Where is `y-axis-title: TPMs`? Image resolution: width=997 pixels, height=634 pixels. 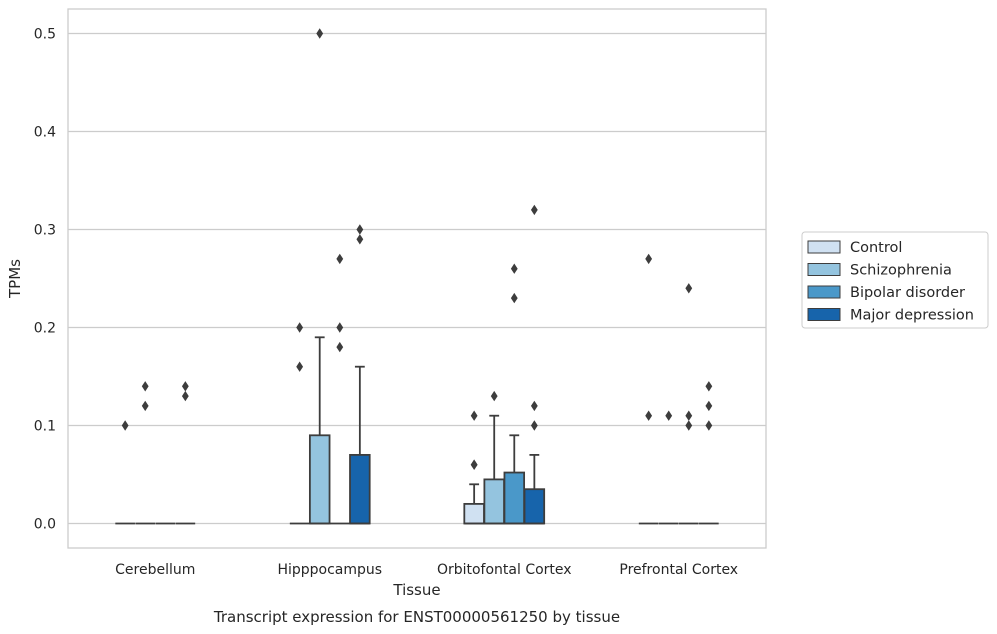
y-axis-title: TPMs is located at coordinates (15, 279).